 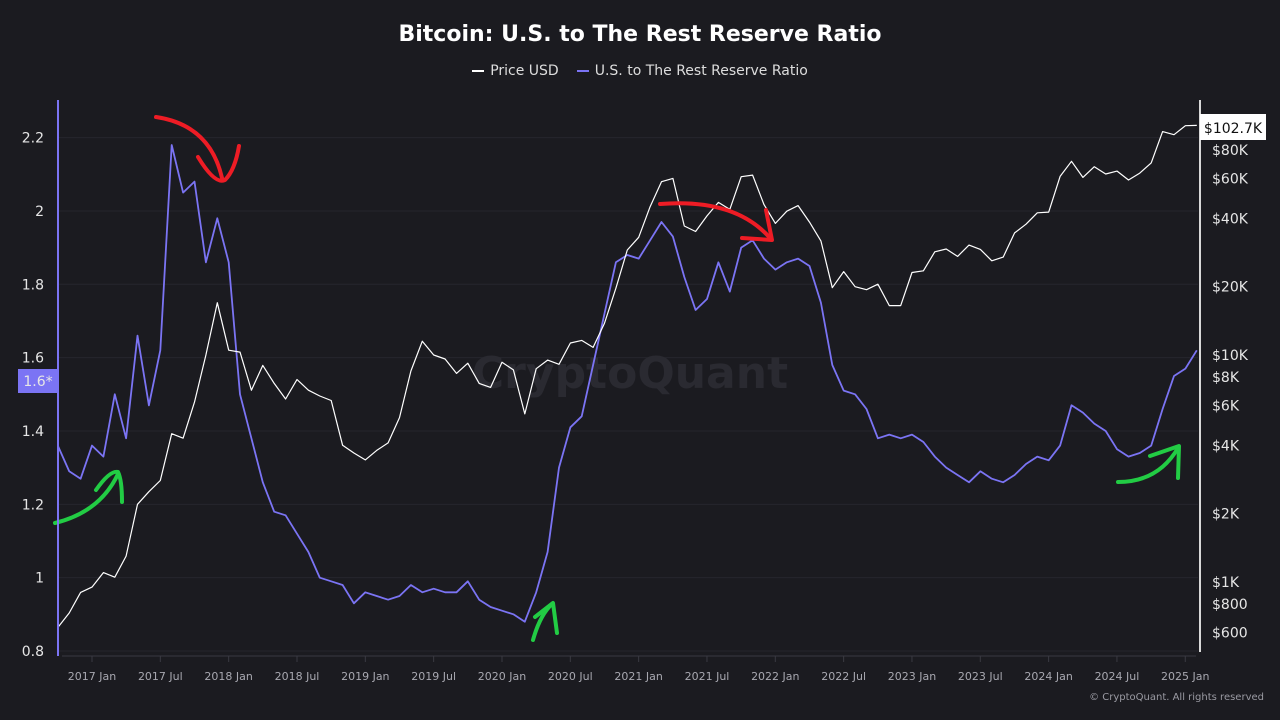 What do you see at coordinates (775, 676) in the screenshot?
I see `x-tick-label: 2022 Jan` at bounding box center [775, 676].